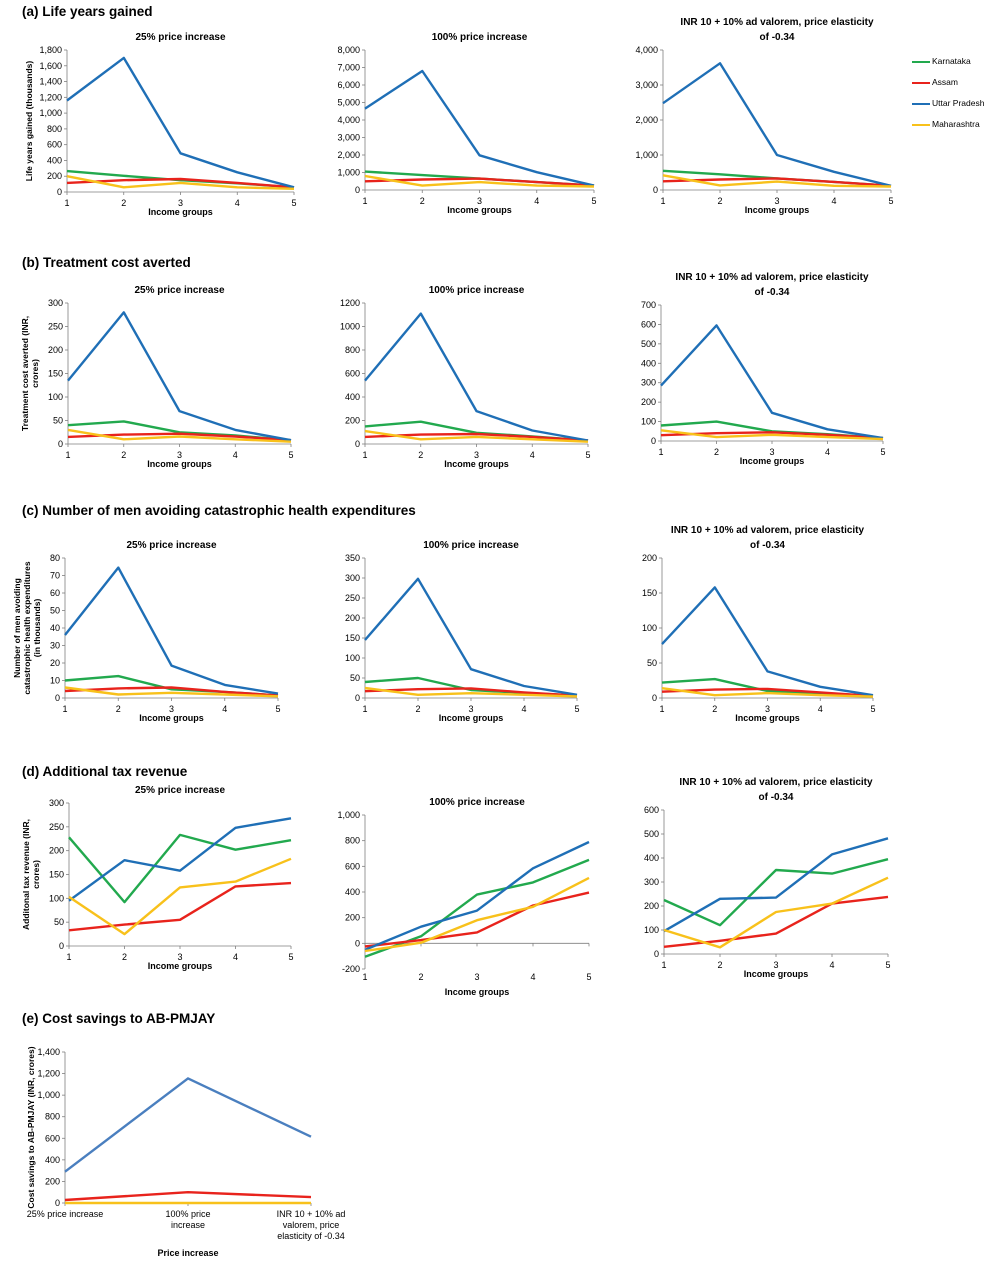  Describe the element at coordinates (348, 68) in the screenshot. I see `y-tick-label: 7,000` at that location.